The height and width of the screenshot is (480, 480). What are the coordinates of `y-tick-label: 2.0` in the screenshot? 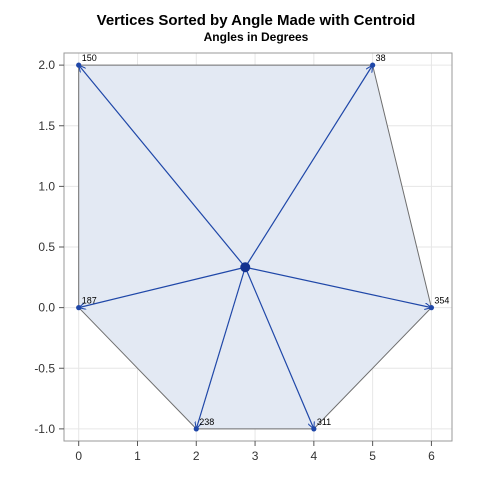 It's located at (46, 65).